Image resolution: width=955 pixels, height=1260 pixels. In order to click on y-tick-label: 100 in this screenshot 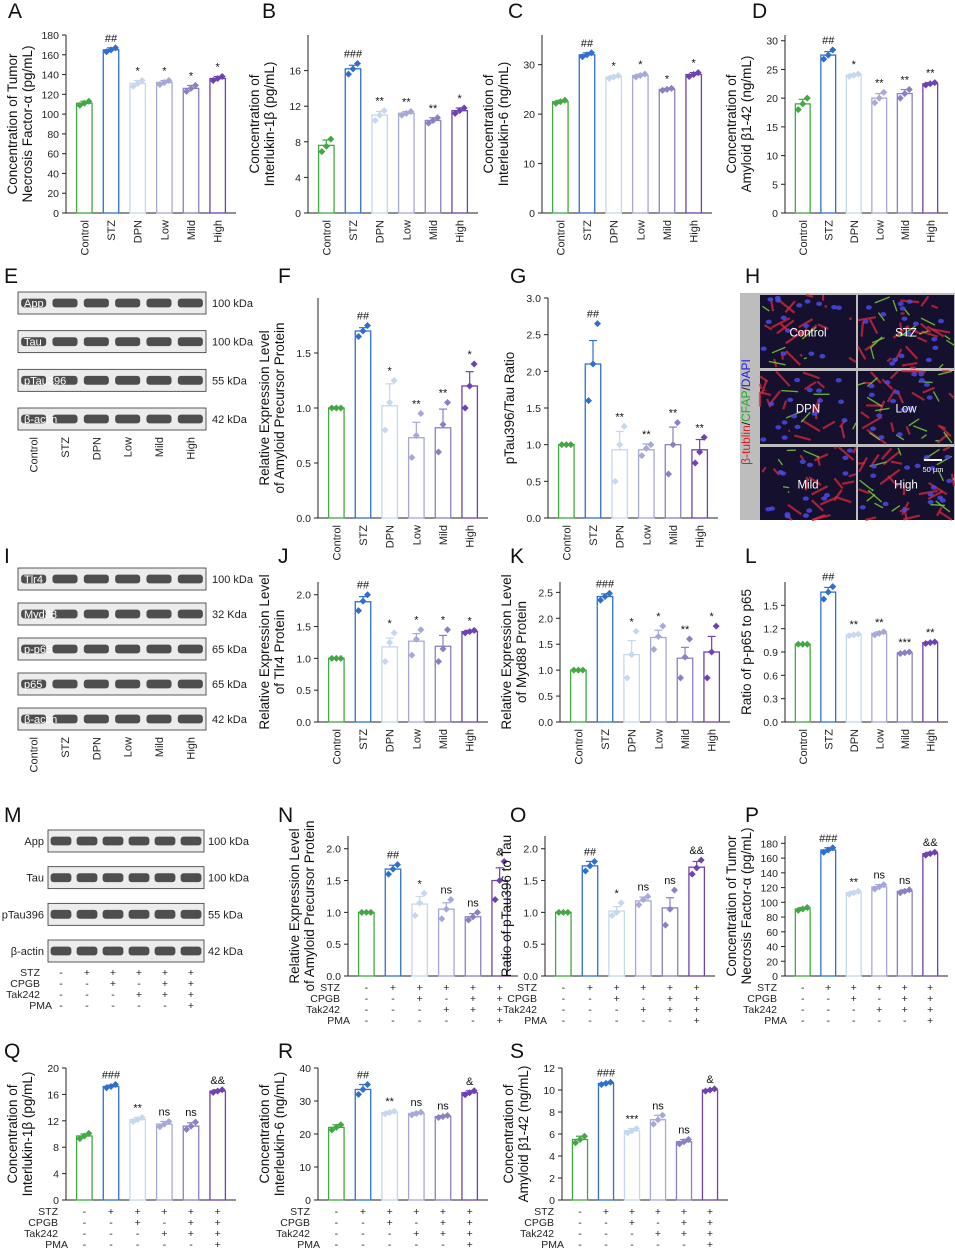, I will do `click(769, 903)`.